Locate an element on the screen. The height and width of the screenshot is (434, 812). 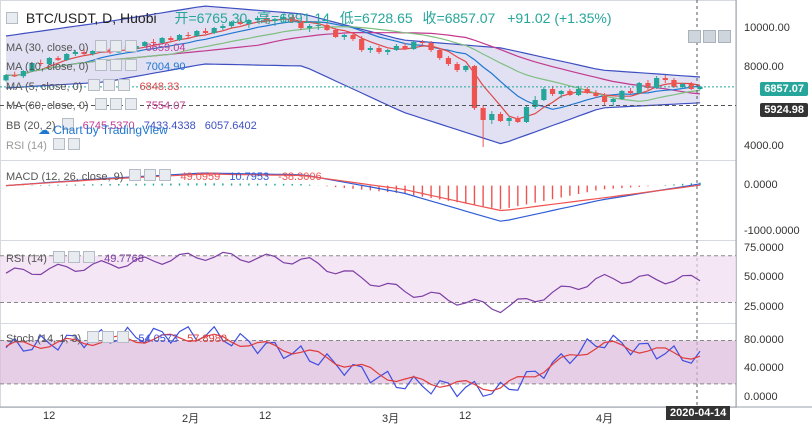
legend-ma60: MA (60, close, 0) 7554.07 is located at coordinates (95, 105).